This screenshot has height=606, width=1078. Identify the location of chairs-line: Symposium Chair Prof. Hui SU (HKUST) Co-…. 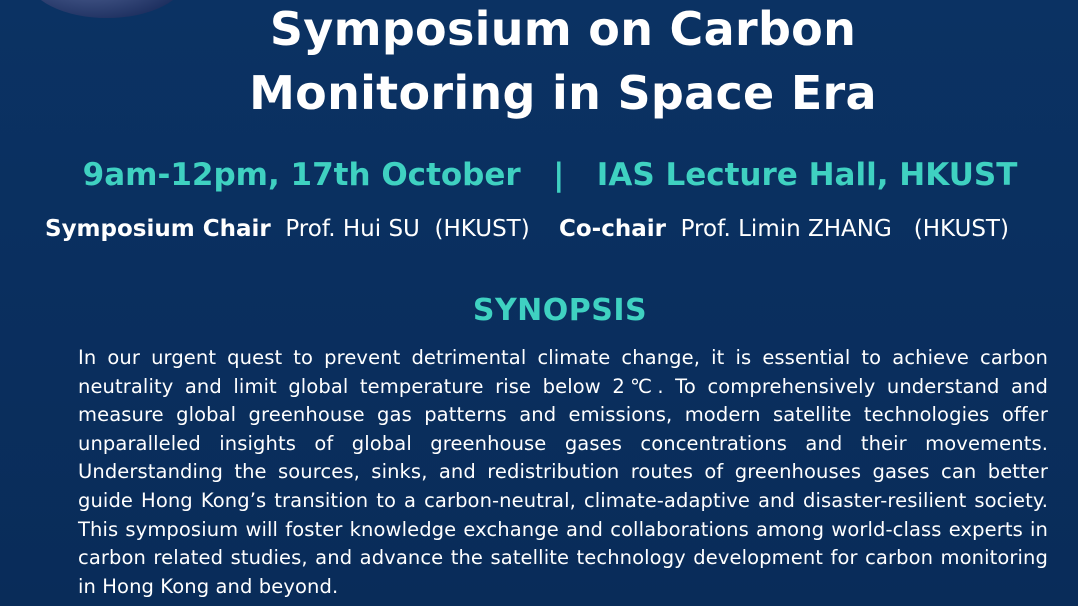
(527, 229).